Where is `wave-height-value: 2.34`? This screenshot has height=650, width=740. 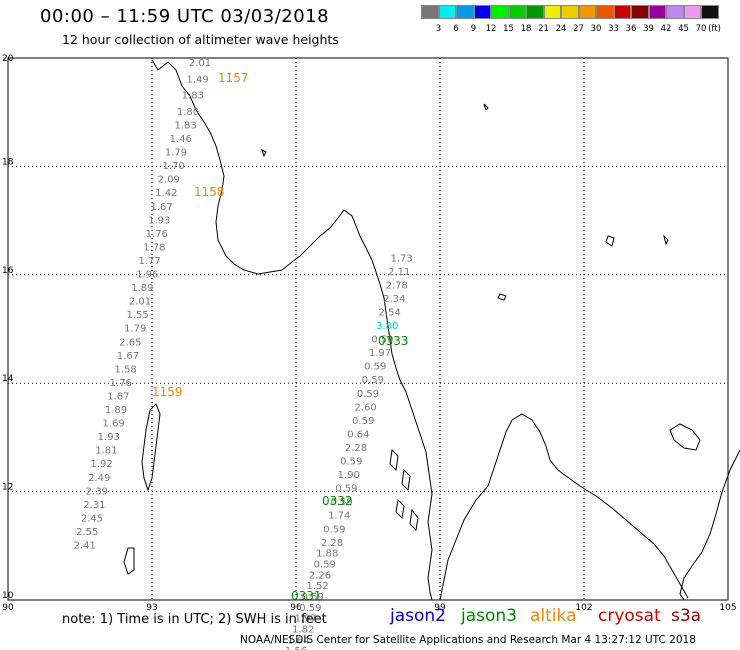 wave-height-value: 2.34 is located at coordinates (394, 299).